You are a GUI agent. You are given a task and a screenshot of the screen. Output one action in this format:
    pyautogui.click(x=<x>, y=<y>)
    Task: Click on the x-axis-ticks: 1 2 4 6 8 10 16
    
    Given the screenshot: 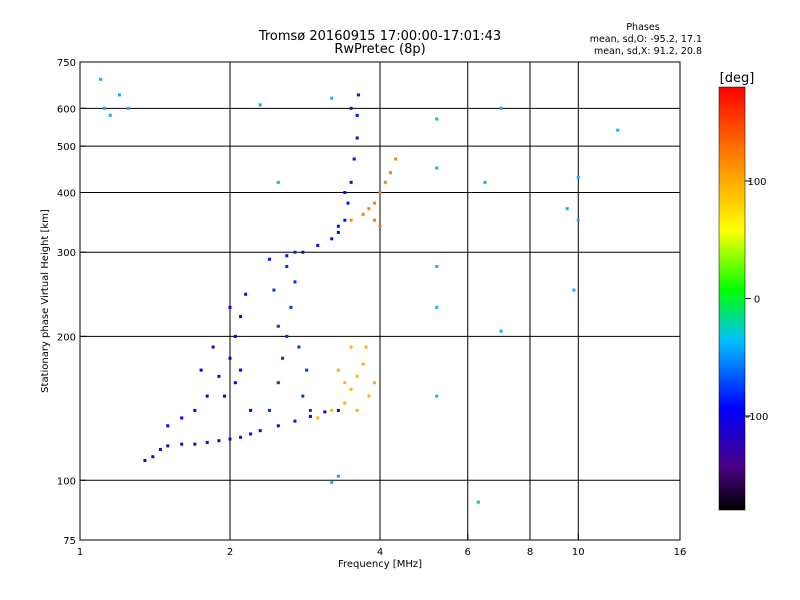 What is the action you would take?
    pyautogui.click(x=382, y=546)
    